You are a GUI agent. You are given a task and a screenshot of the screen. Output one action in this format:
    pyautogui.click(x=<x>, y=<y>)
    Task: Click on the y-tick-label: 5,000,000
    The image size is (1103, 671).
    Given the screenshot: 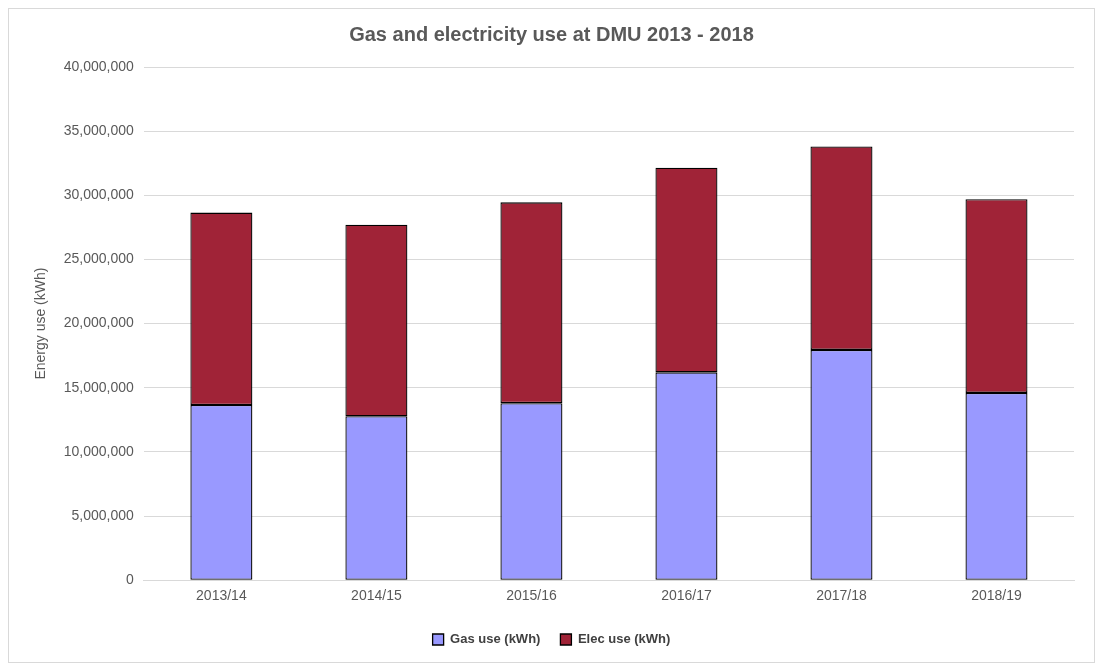 What is the action you would take?
    pyautogui.click(x=103, y=514)
    